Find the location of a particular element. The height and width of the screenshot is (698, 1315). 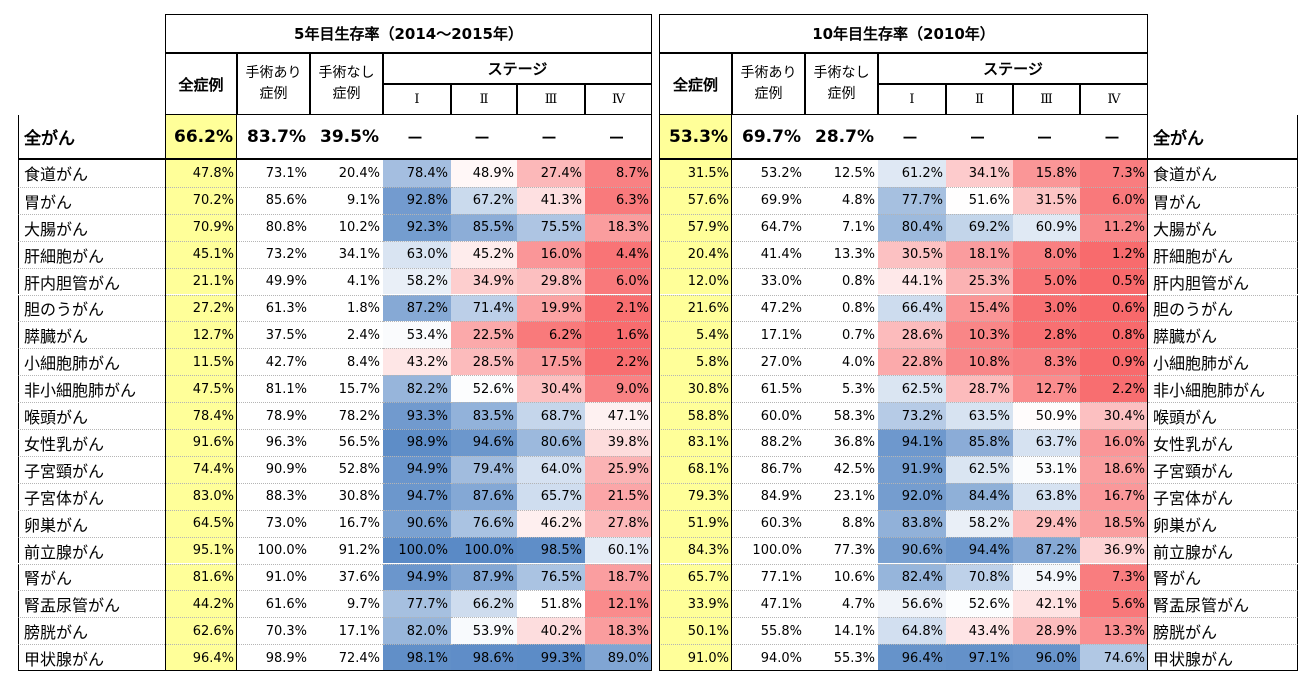

row-label-right: 胃がん is located at coordinates (1223, 200).